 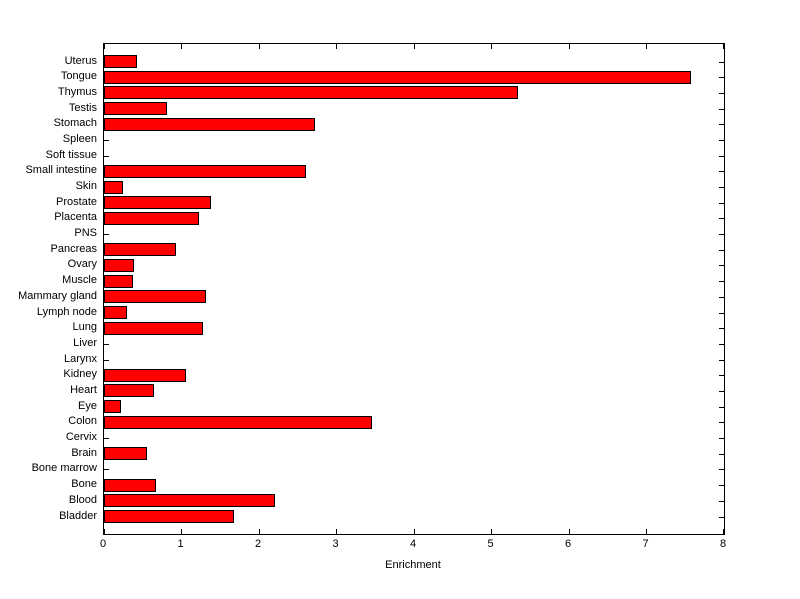 I want to click on x-tick-label: 1, so click(x=180, y=544).